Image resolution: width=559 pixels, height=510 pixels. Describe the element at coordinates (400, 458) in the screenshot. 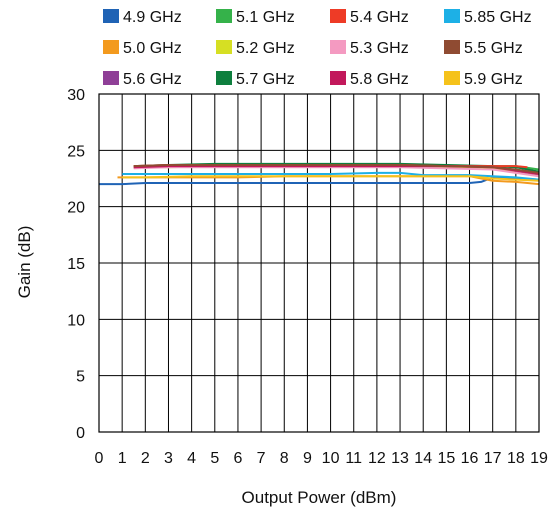

I see `x-tick-label: 13` at that location.